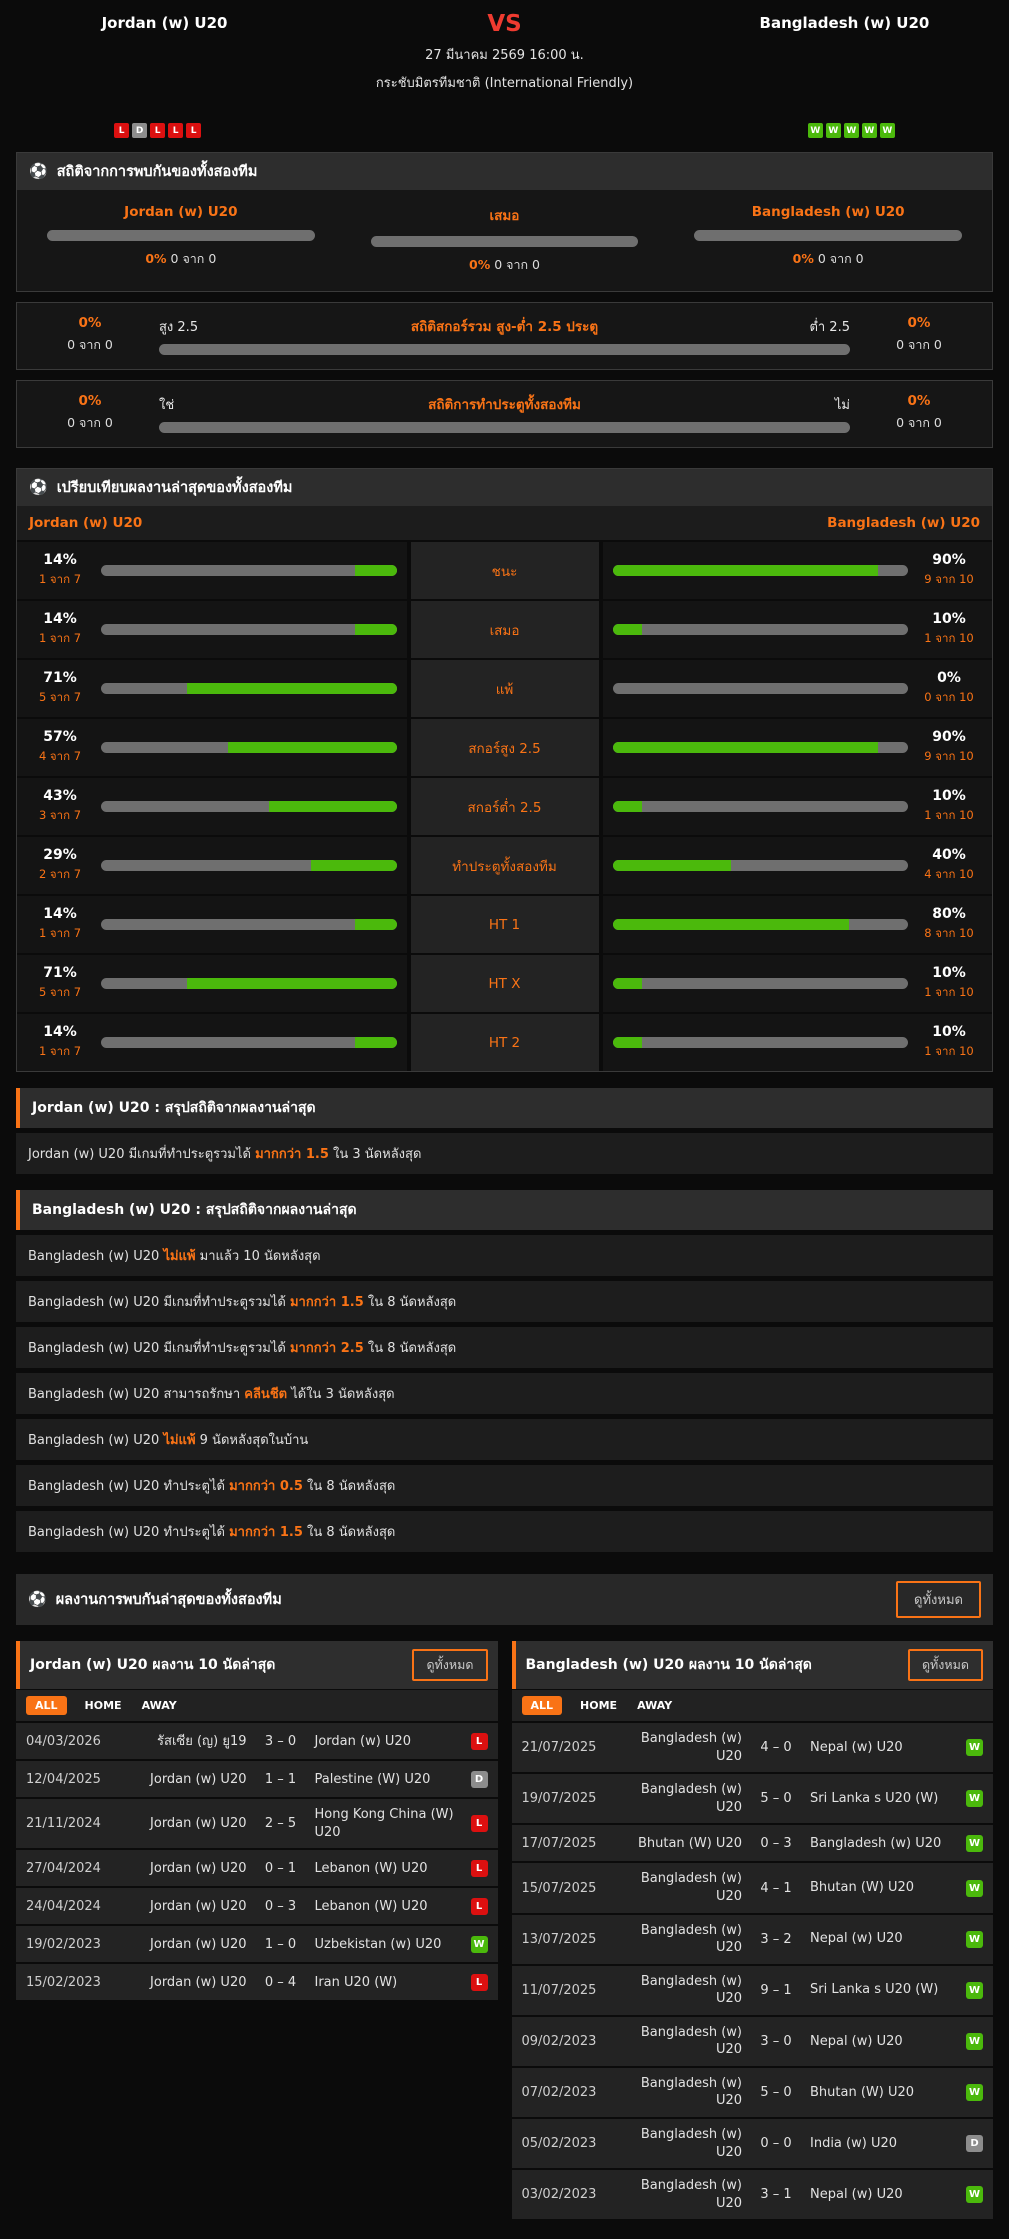 This screenshot has width=1009, height=2239. Describe the element at coordinates (179, 328) in the screenshot. I see `ou-over-label: สูง 2.5` at that location.